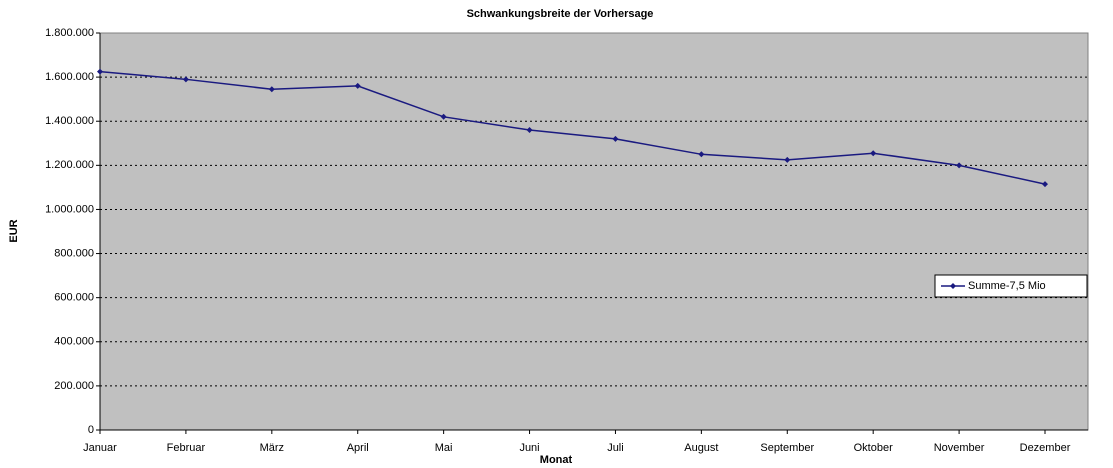 This screenshot has height=468, width=1113. I want to click on legend: Summe-7,5 Mio, so click(1011, 286).